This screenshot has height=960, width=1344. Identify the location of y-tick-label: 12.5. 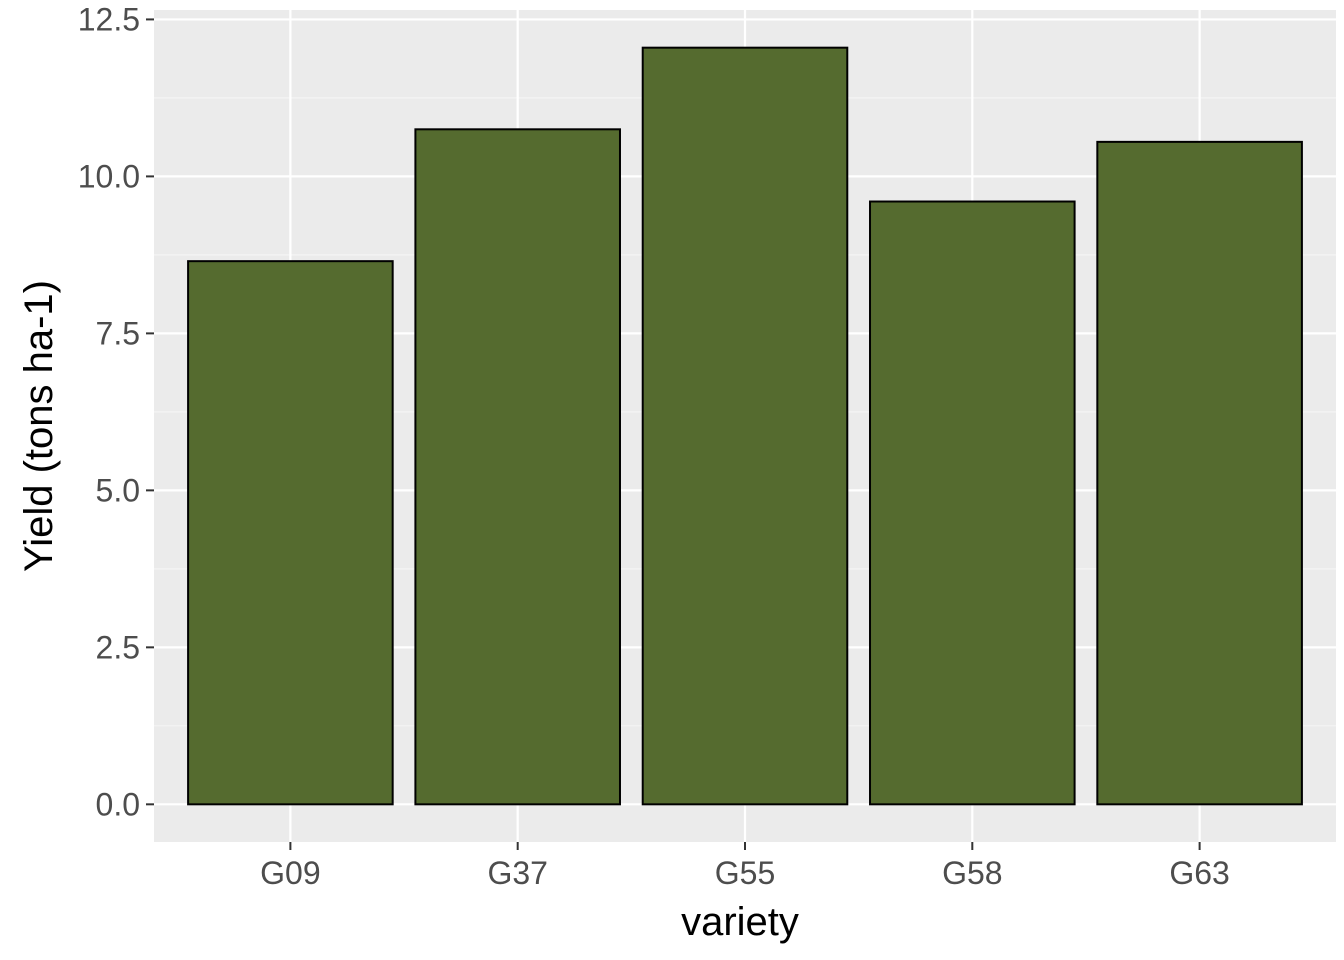
(109, 19).